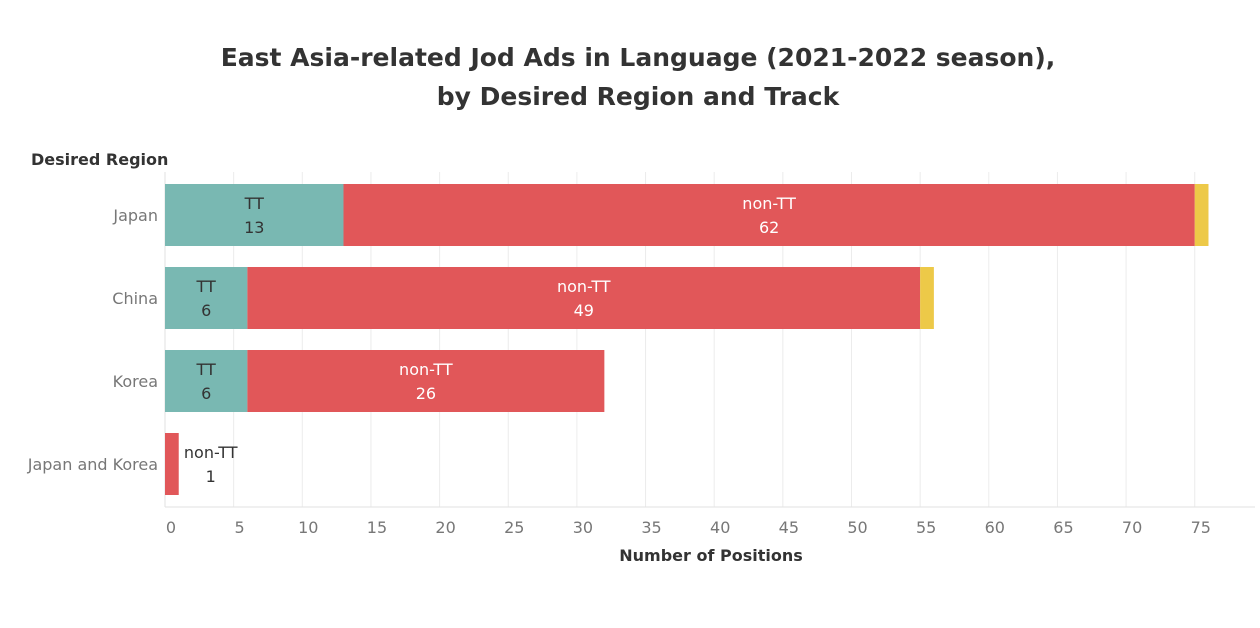  I want to click on x-tick-label-25: 25, so click(514, 527).